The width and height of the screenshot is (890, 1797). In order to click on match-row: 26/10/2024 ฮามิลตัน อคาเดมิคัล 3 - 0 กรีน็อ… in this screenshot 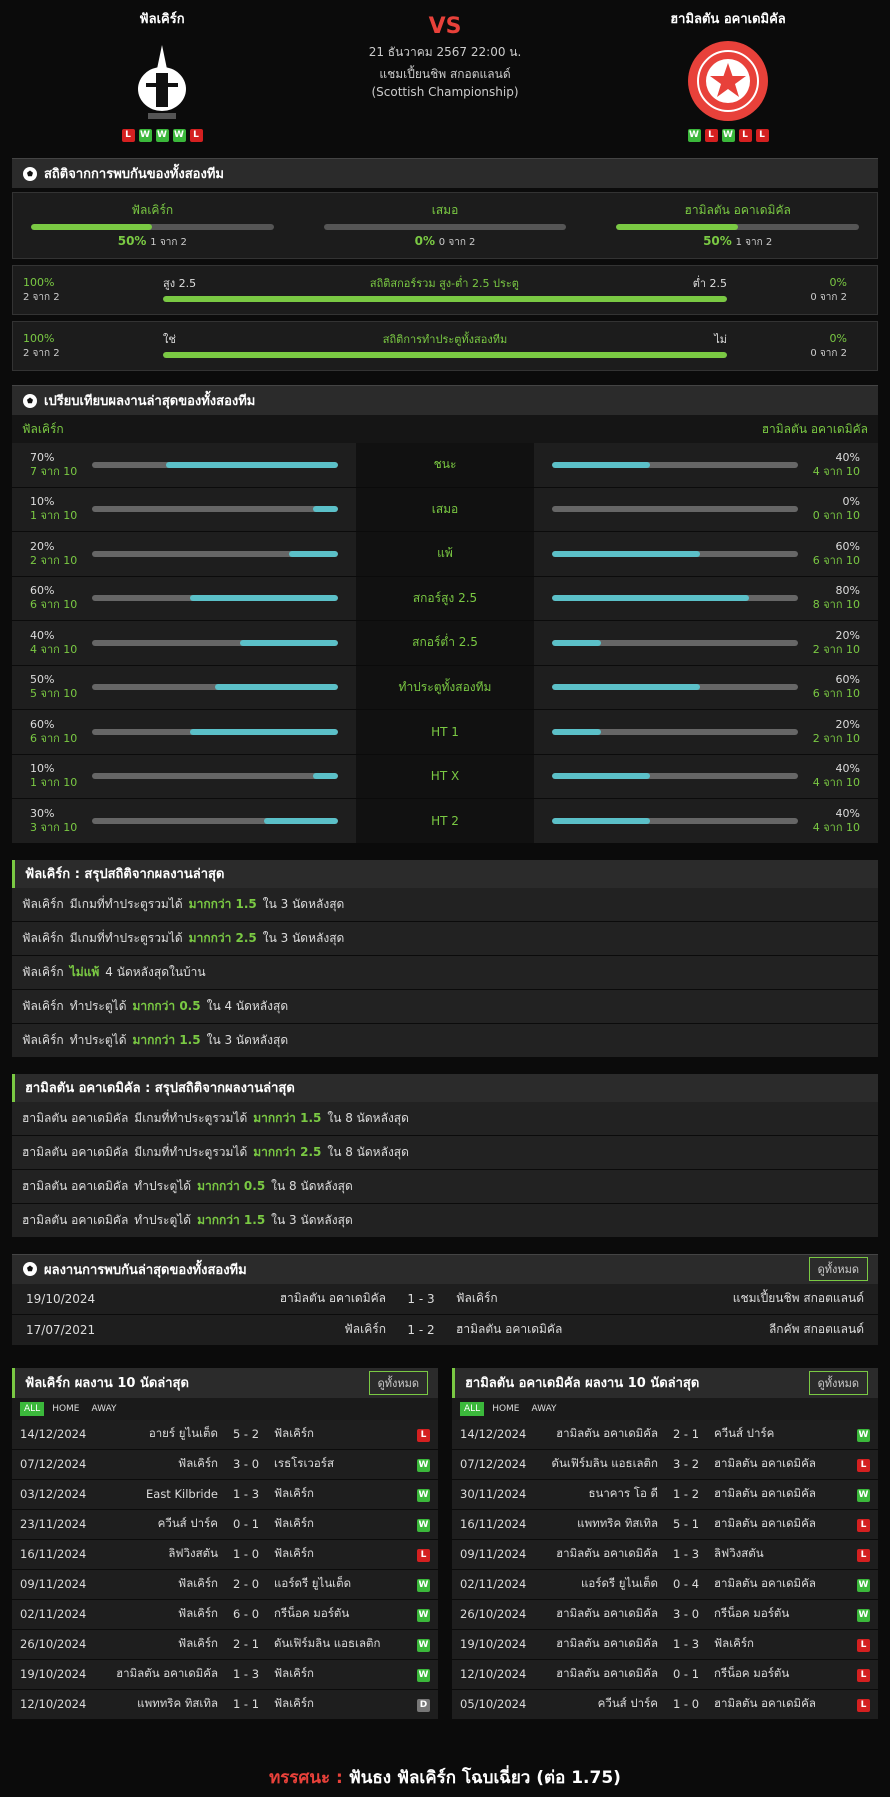, I will do `click(665, 1614)`.